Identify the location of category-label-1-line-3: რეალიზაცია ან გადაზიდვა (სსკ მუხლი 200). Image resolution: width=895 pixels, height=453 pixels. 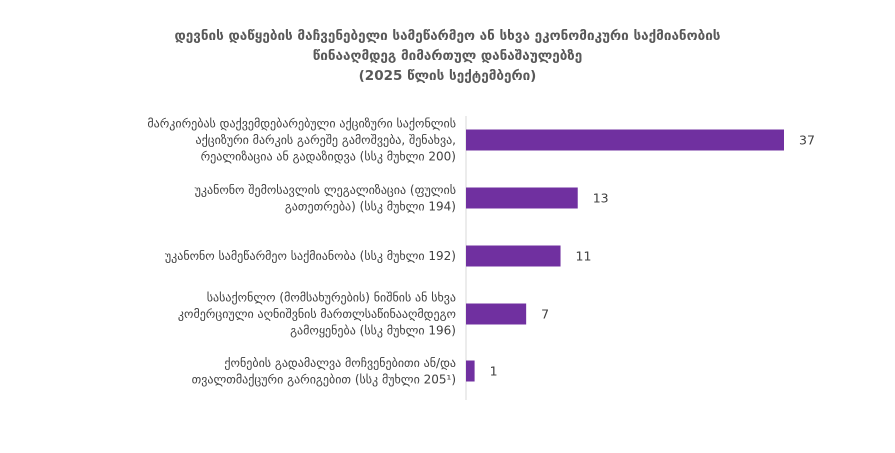
(328, 157).